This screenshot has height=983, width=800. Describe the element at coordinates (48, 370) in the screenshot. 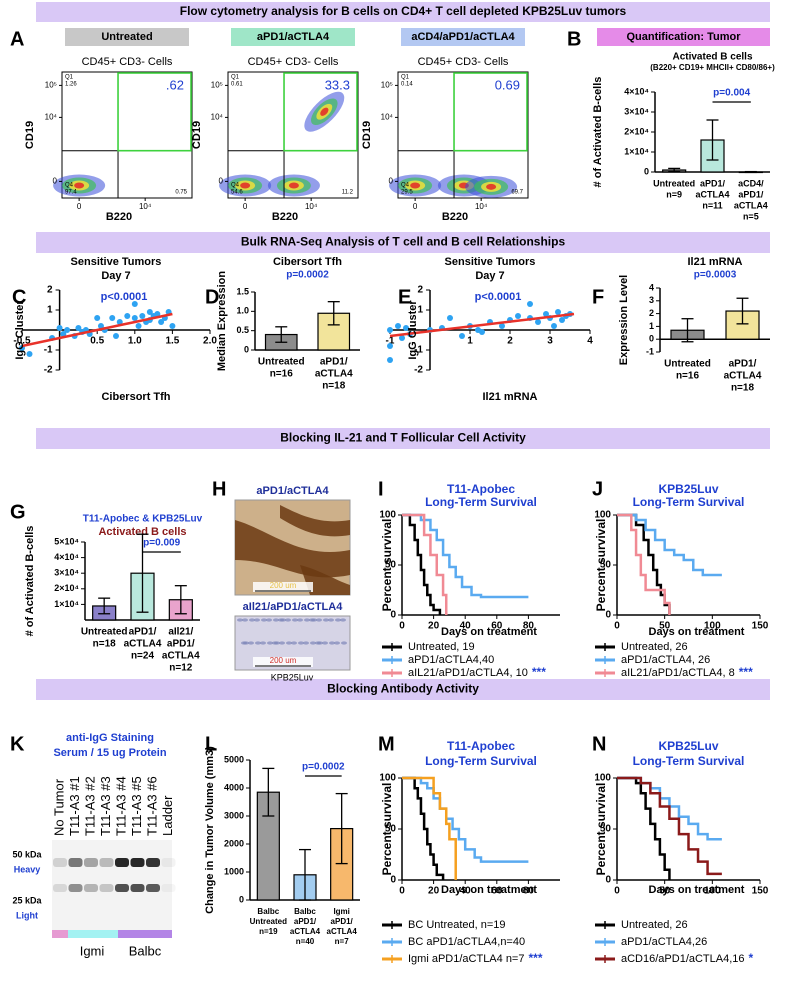

I see `y-tick-label: -2` at that location.